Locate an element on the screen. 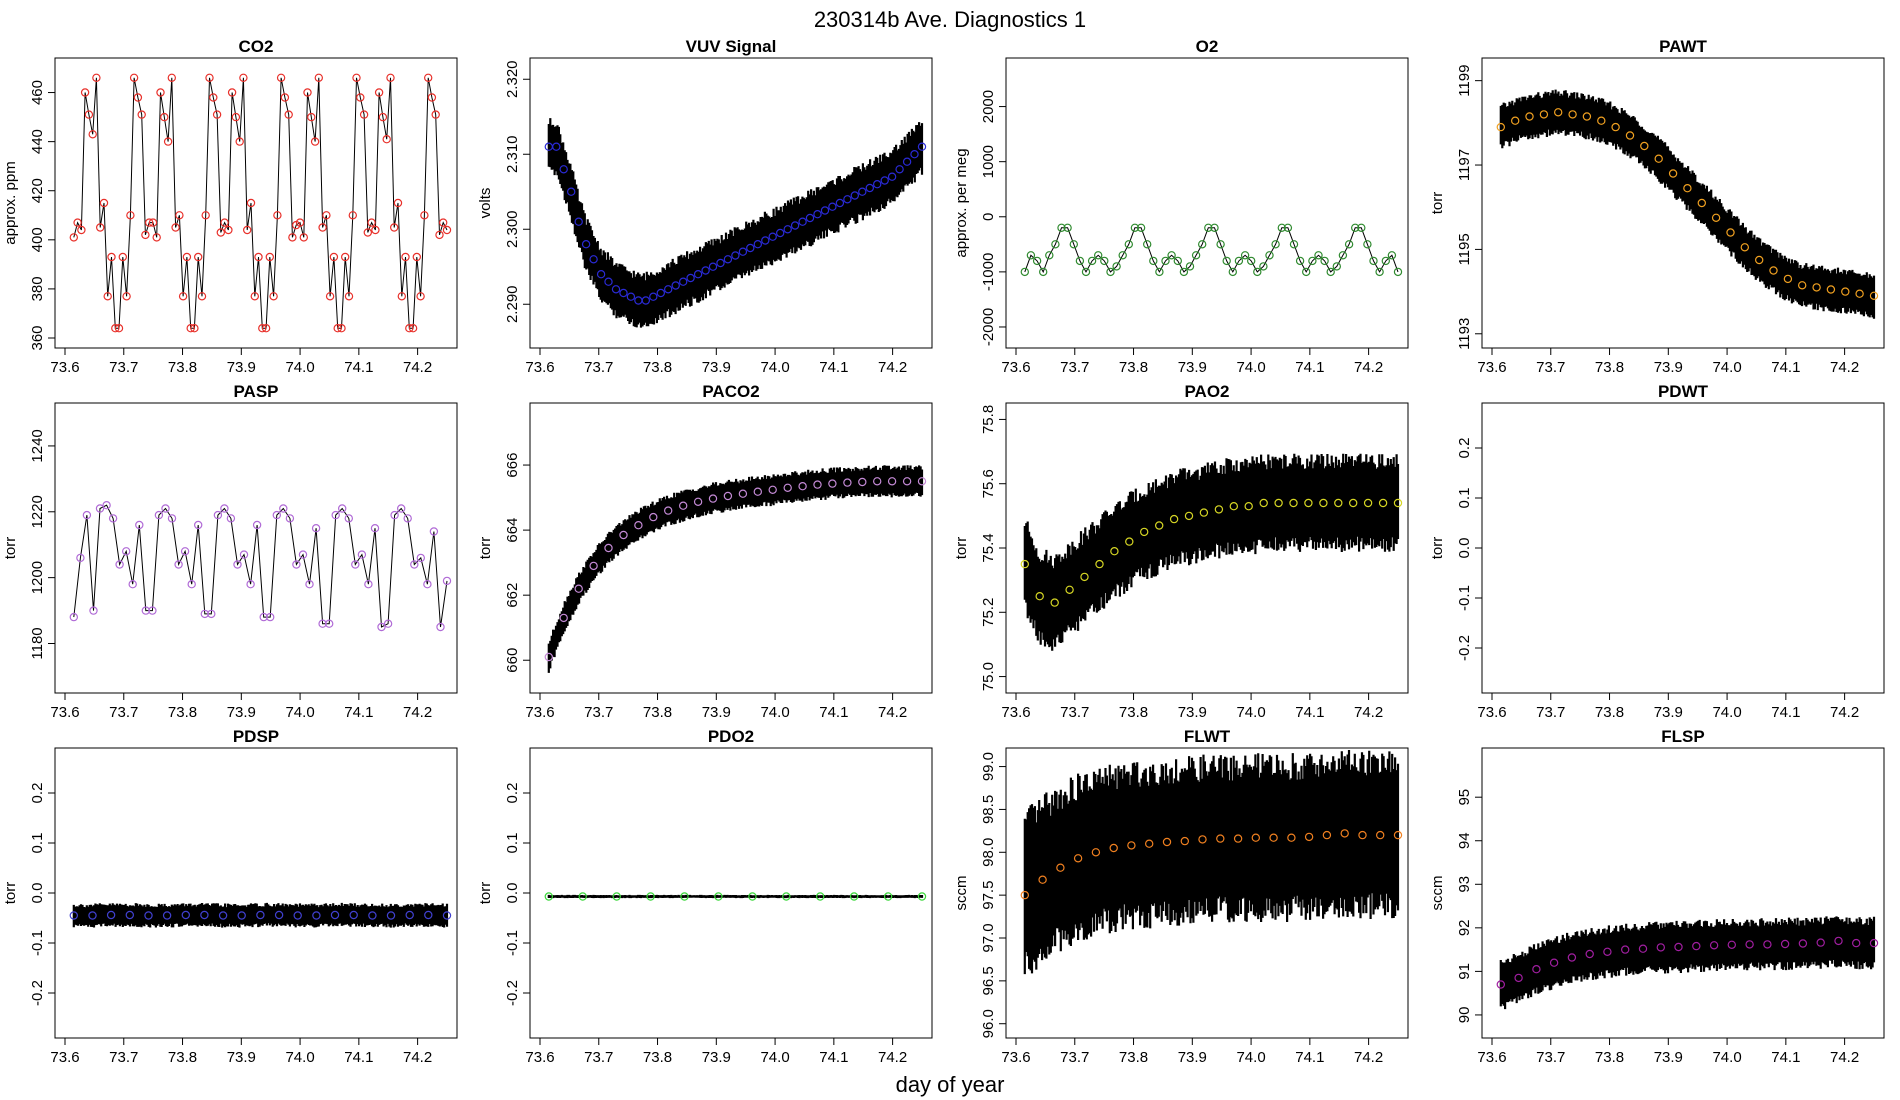  y-tick-label: 1220 is located at coordinates (37, 511).